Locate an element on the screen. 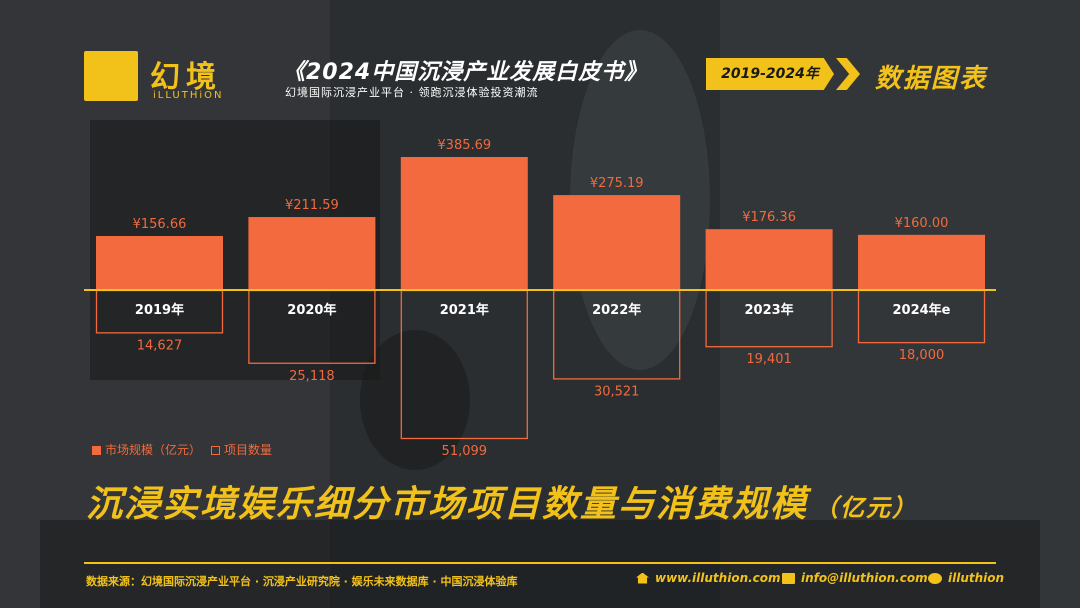  main-title: 沉浸实境娱乐细分市场项目数量与消费规模 （亿元） is located at coordinates (502, 504).